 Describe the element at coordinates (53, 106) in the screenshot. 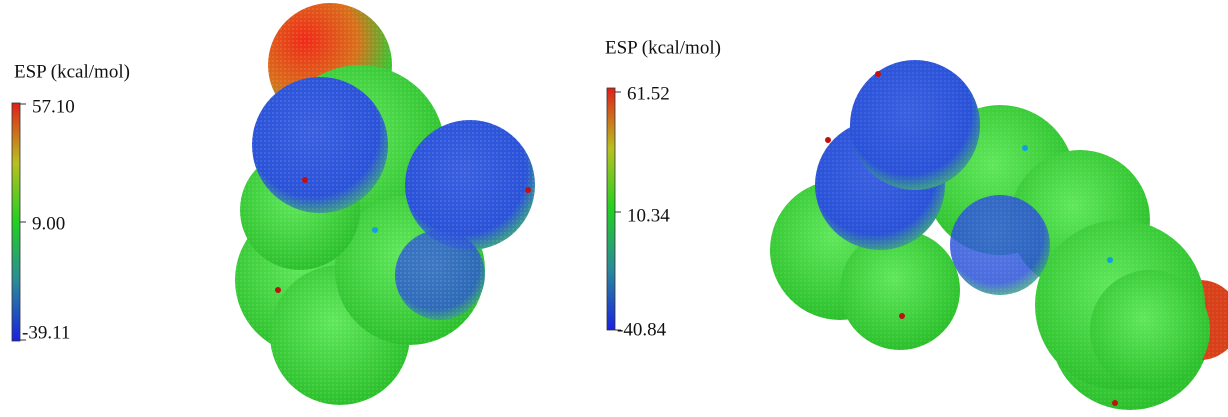

I see `colorbar-max: 57.10` at that location.